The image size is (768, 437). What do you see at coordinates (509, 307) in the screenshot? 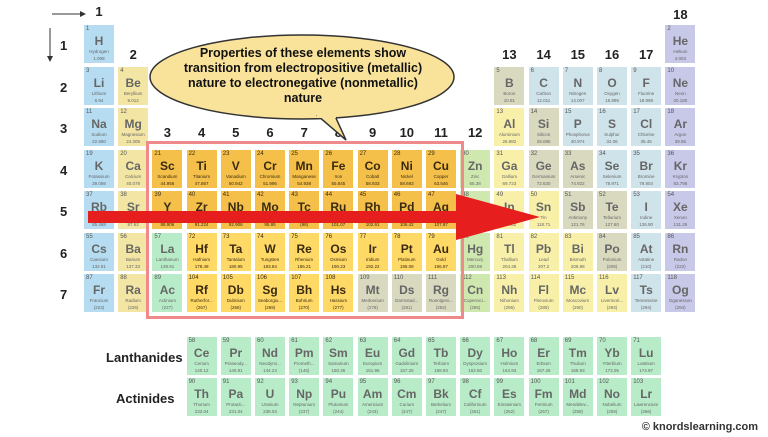
I see `element-mass: (286)` at bounding box center [509, 307].